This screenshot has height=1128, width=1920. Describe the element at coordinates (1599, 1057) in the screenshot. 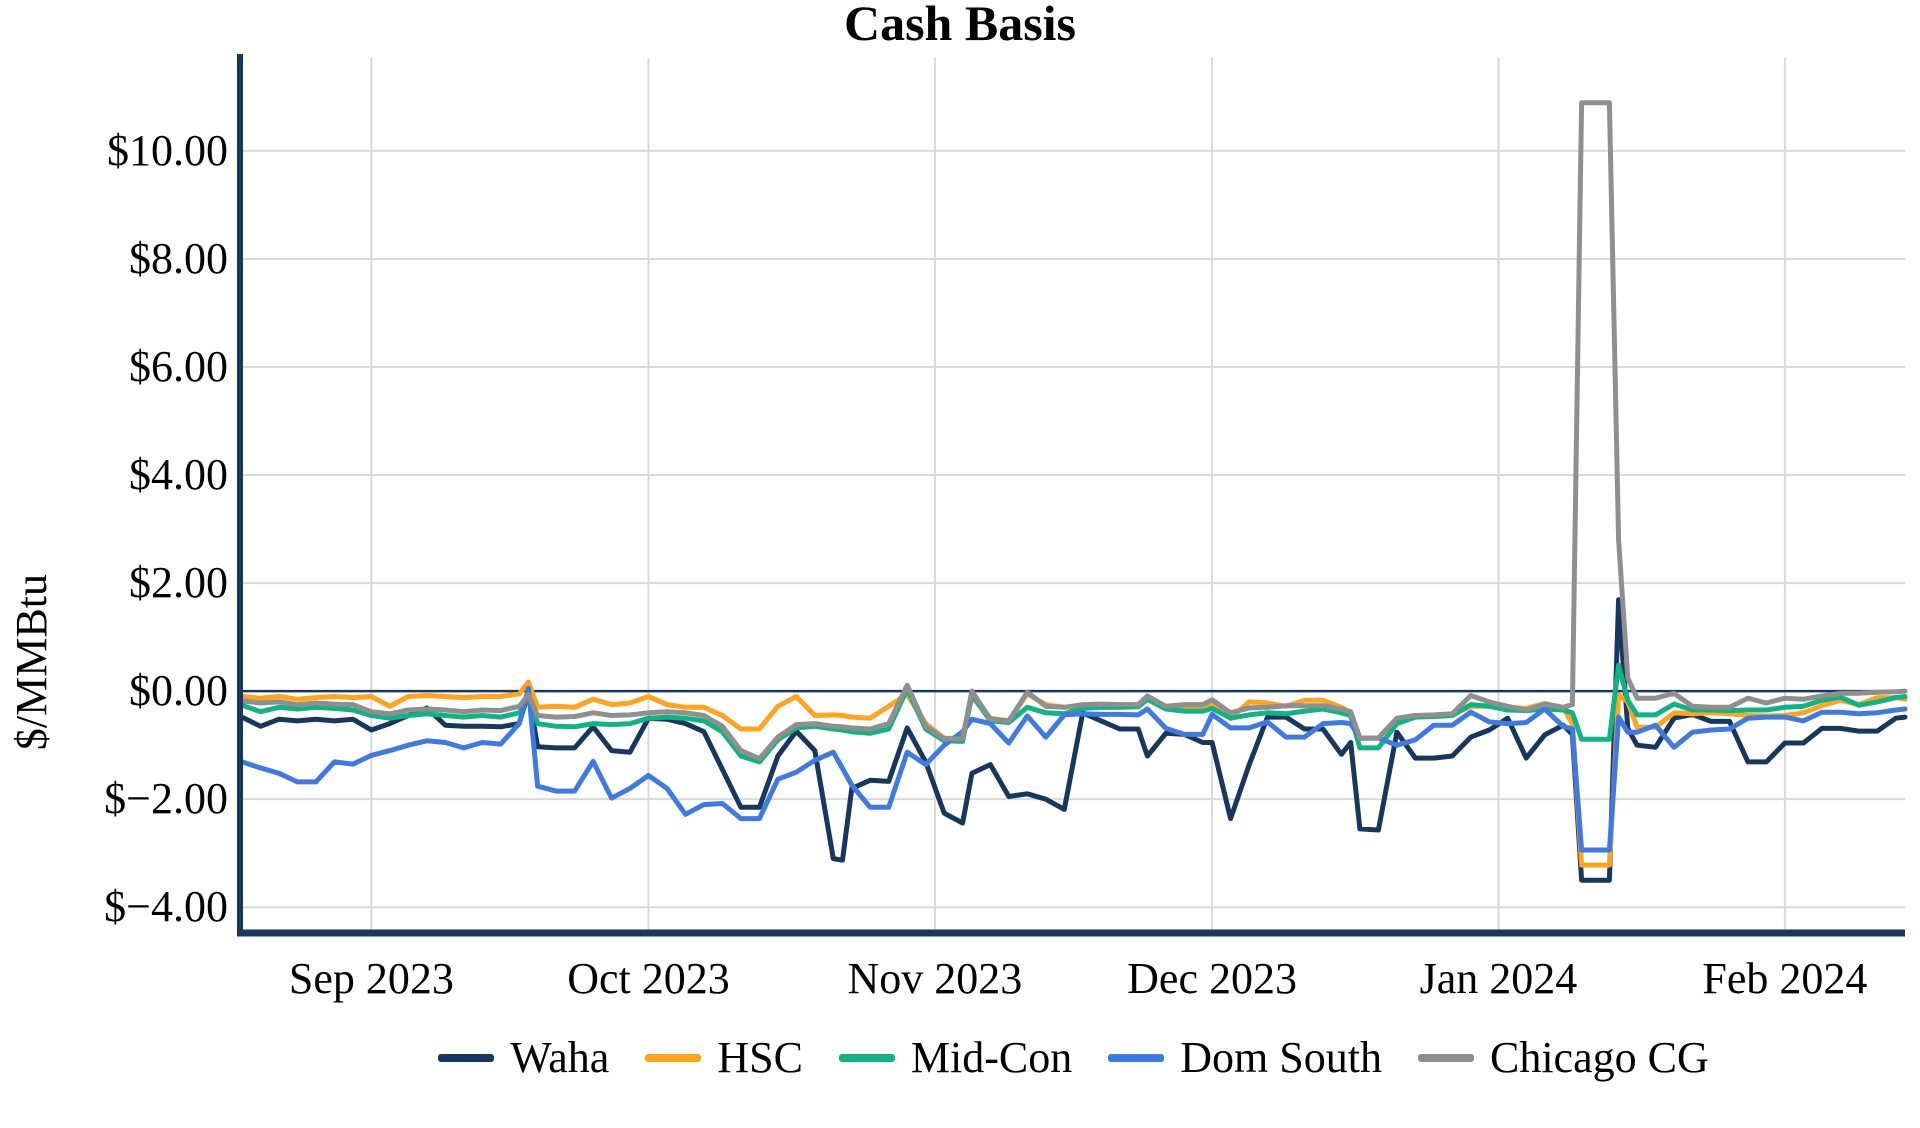

I see `legend-label: Chicago CG` at that location.